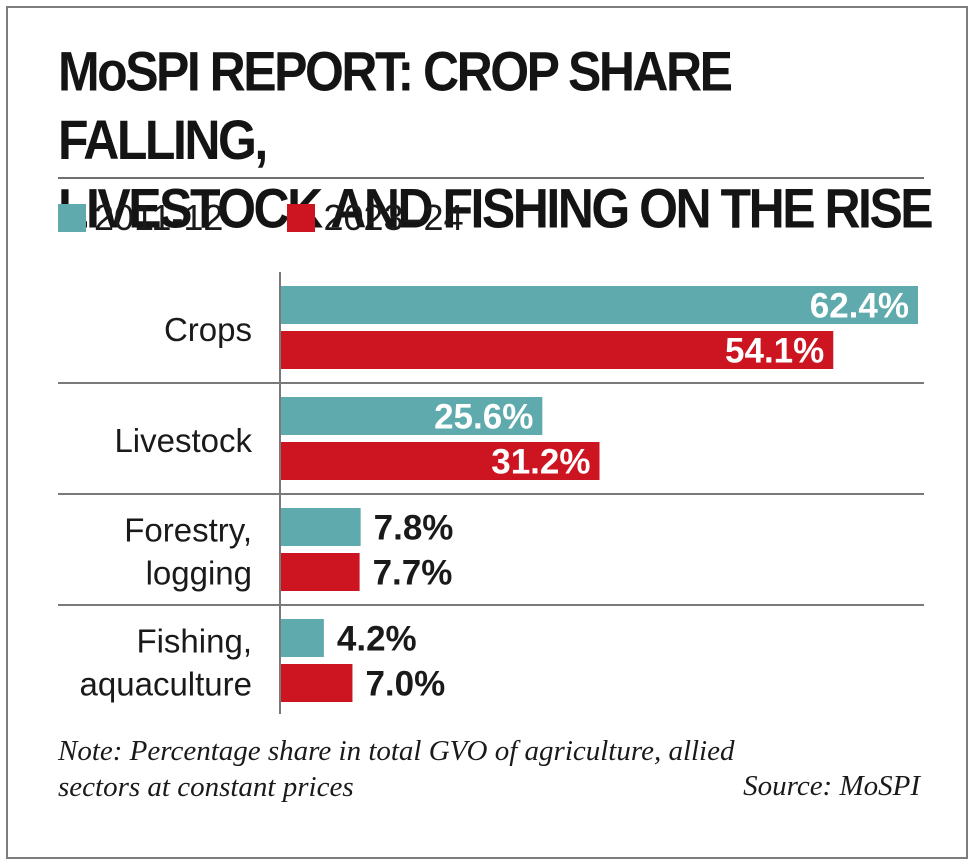  I want to click on legend-label-2023-24: 2023–24, so click(393, 217).